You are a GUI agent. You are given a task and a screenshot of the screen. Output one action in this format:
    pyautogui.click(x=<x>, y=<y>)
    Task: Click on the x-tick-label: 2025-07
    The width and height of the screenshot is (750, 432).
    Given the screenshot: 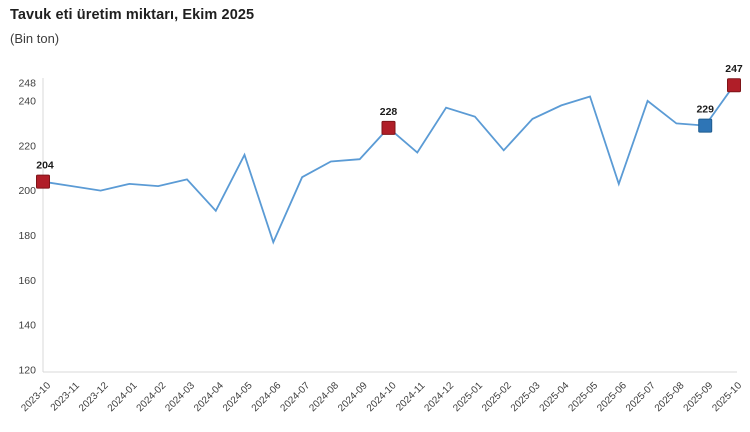 What is the action you would take?
    pyautogui.click(x=641, y=397)
    